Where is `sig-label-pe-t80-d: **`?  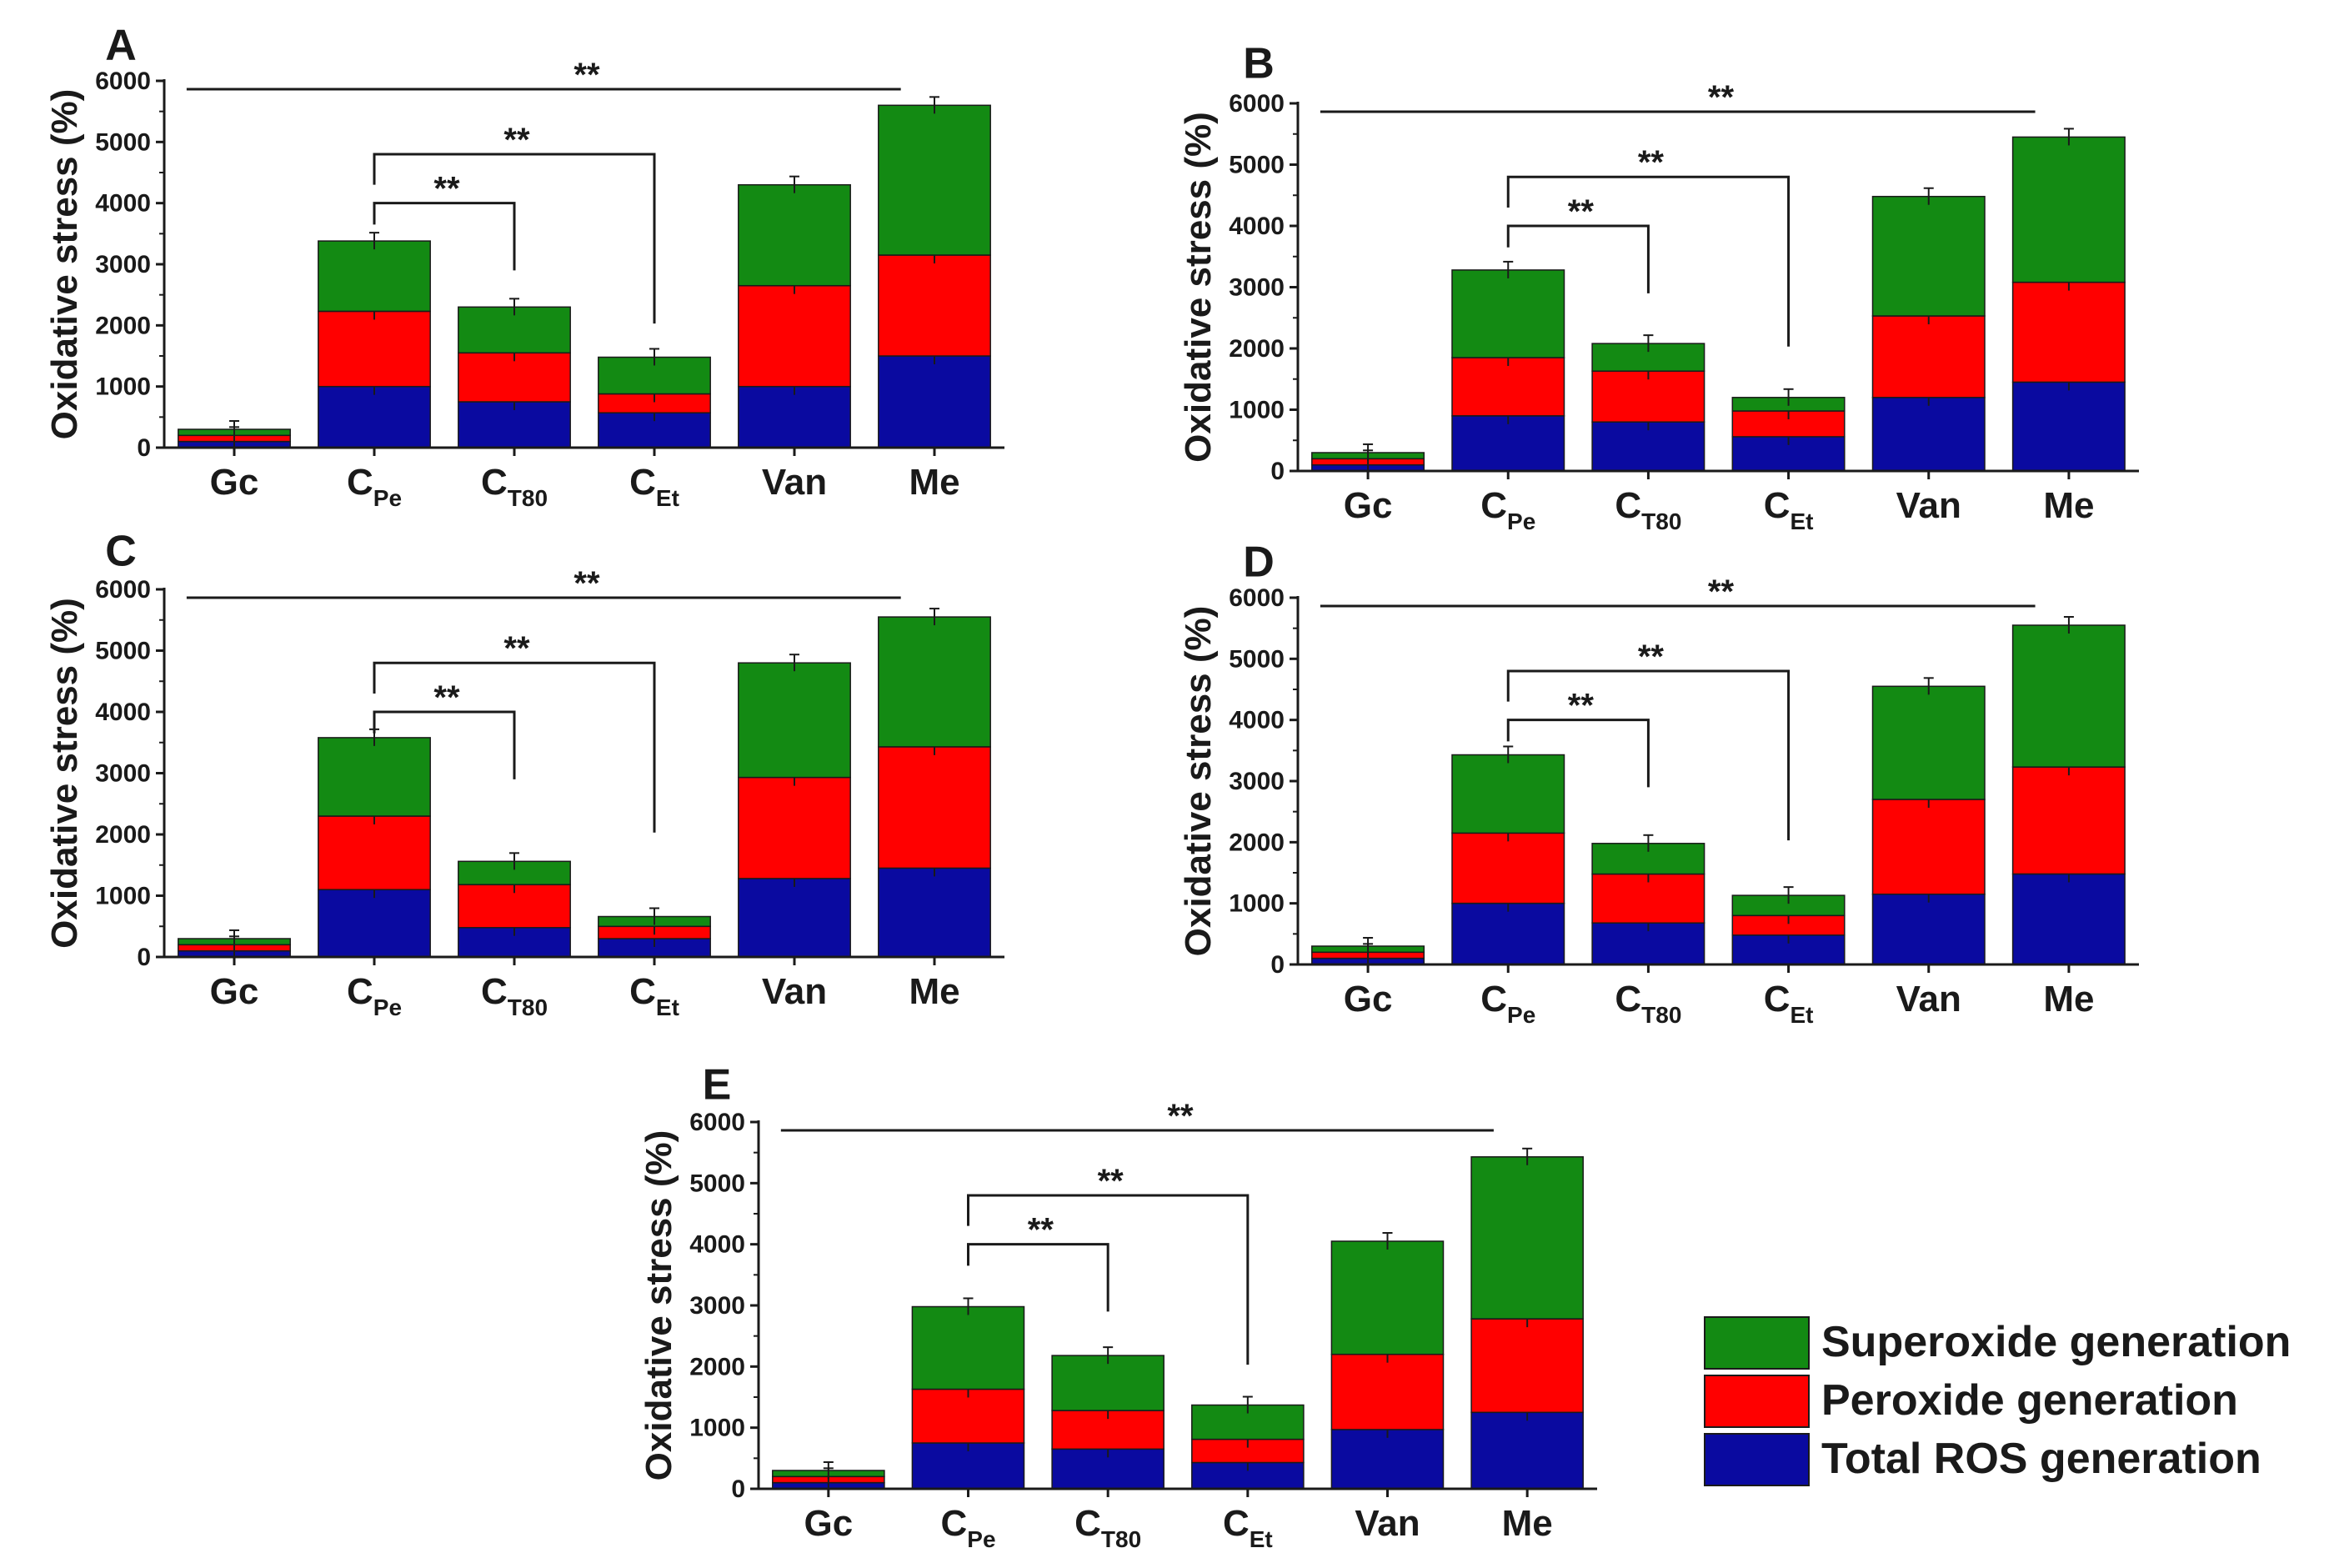
sig-label-pe-t80-d: ** is located at coordinates (1581, 706).